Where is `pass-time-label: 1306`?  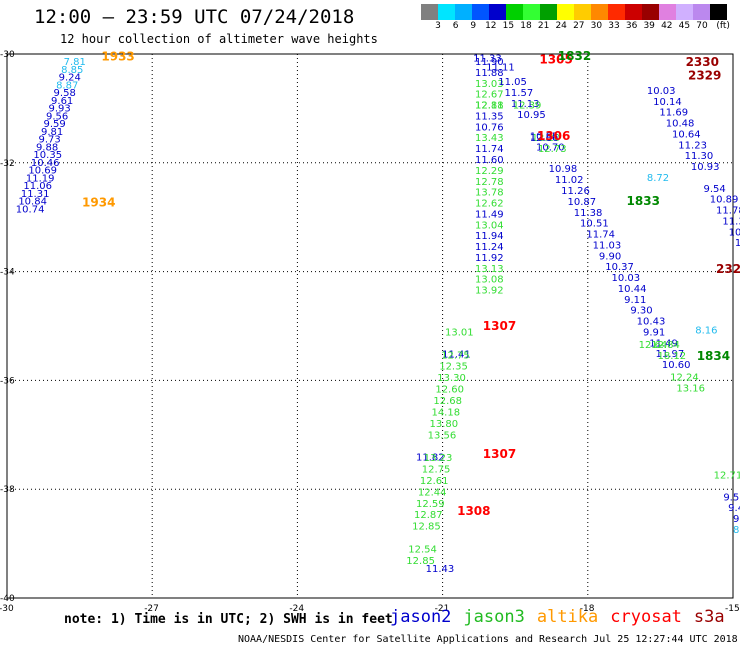 pass-time-label: 1306 is located at coordinates (553, 136).